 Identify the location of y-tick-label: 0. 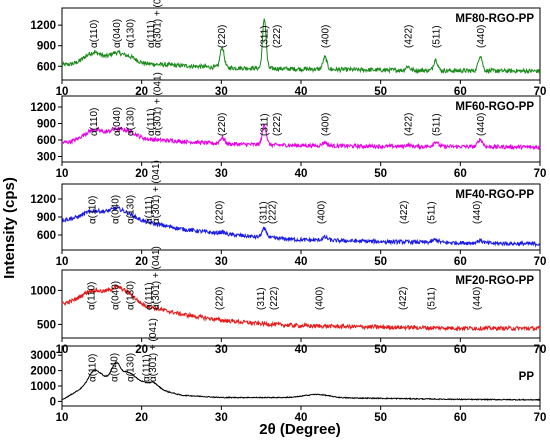
(53, 402).